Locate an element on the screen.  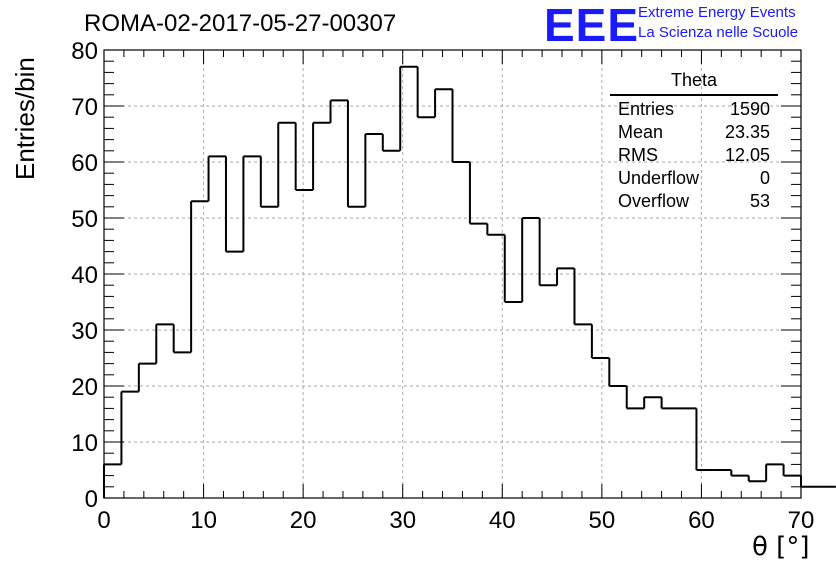
y-tick-label: 70 is located at coordinates (84, 107).